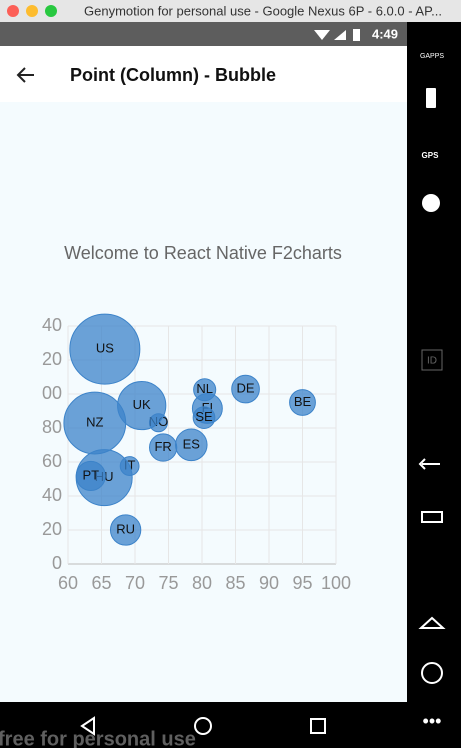  What do you see at coordinates (302, 583) in the screenshot?
I see `x-tick-label: 95` at bounding box center [302, 583].